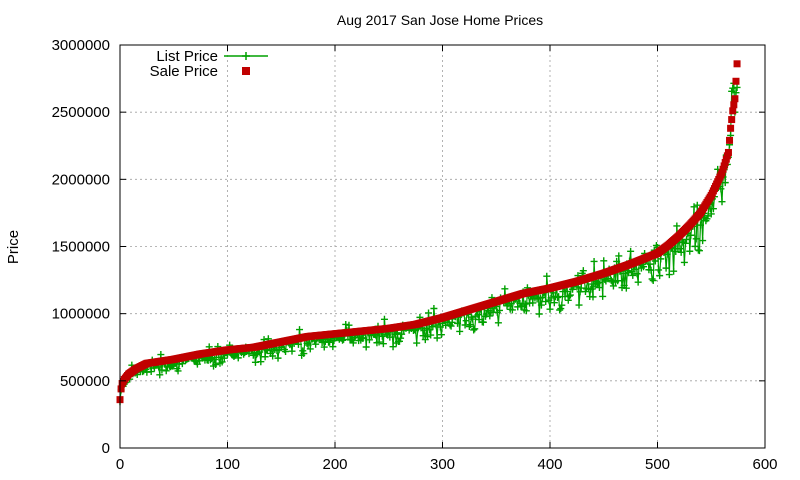  What do you see at coordinates (81, 45) in the screenshot?
I see `y-tick-label: 3000000` at bounding box center [81, 45].